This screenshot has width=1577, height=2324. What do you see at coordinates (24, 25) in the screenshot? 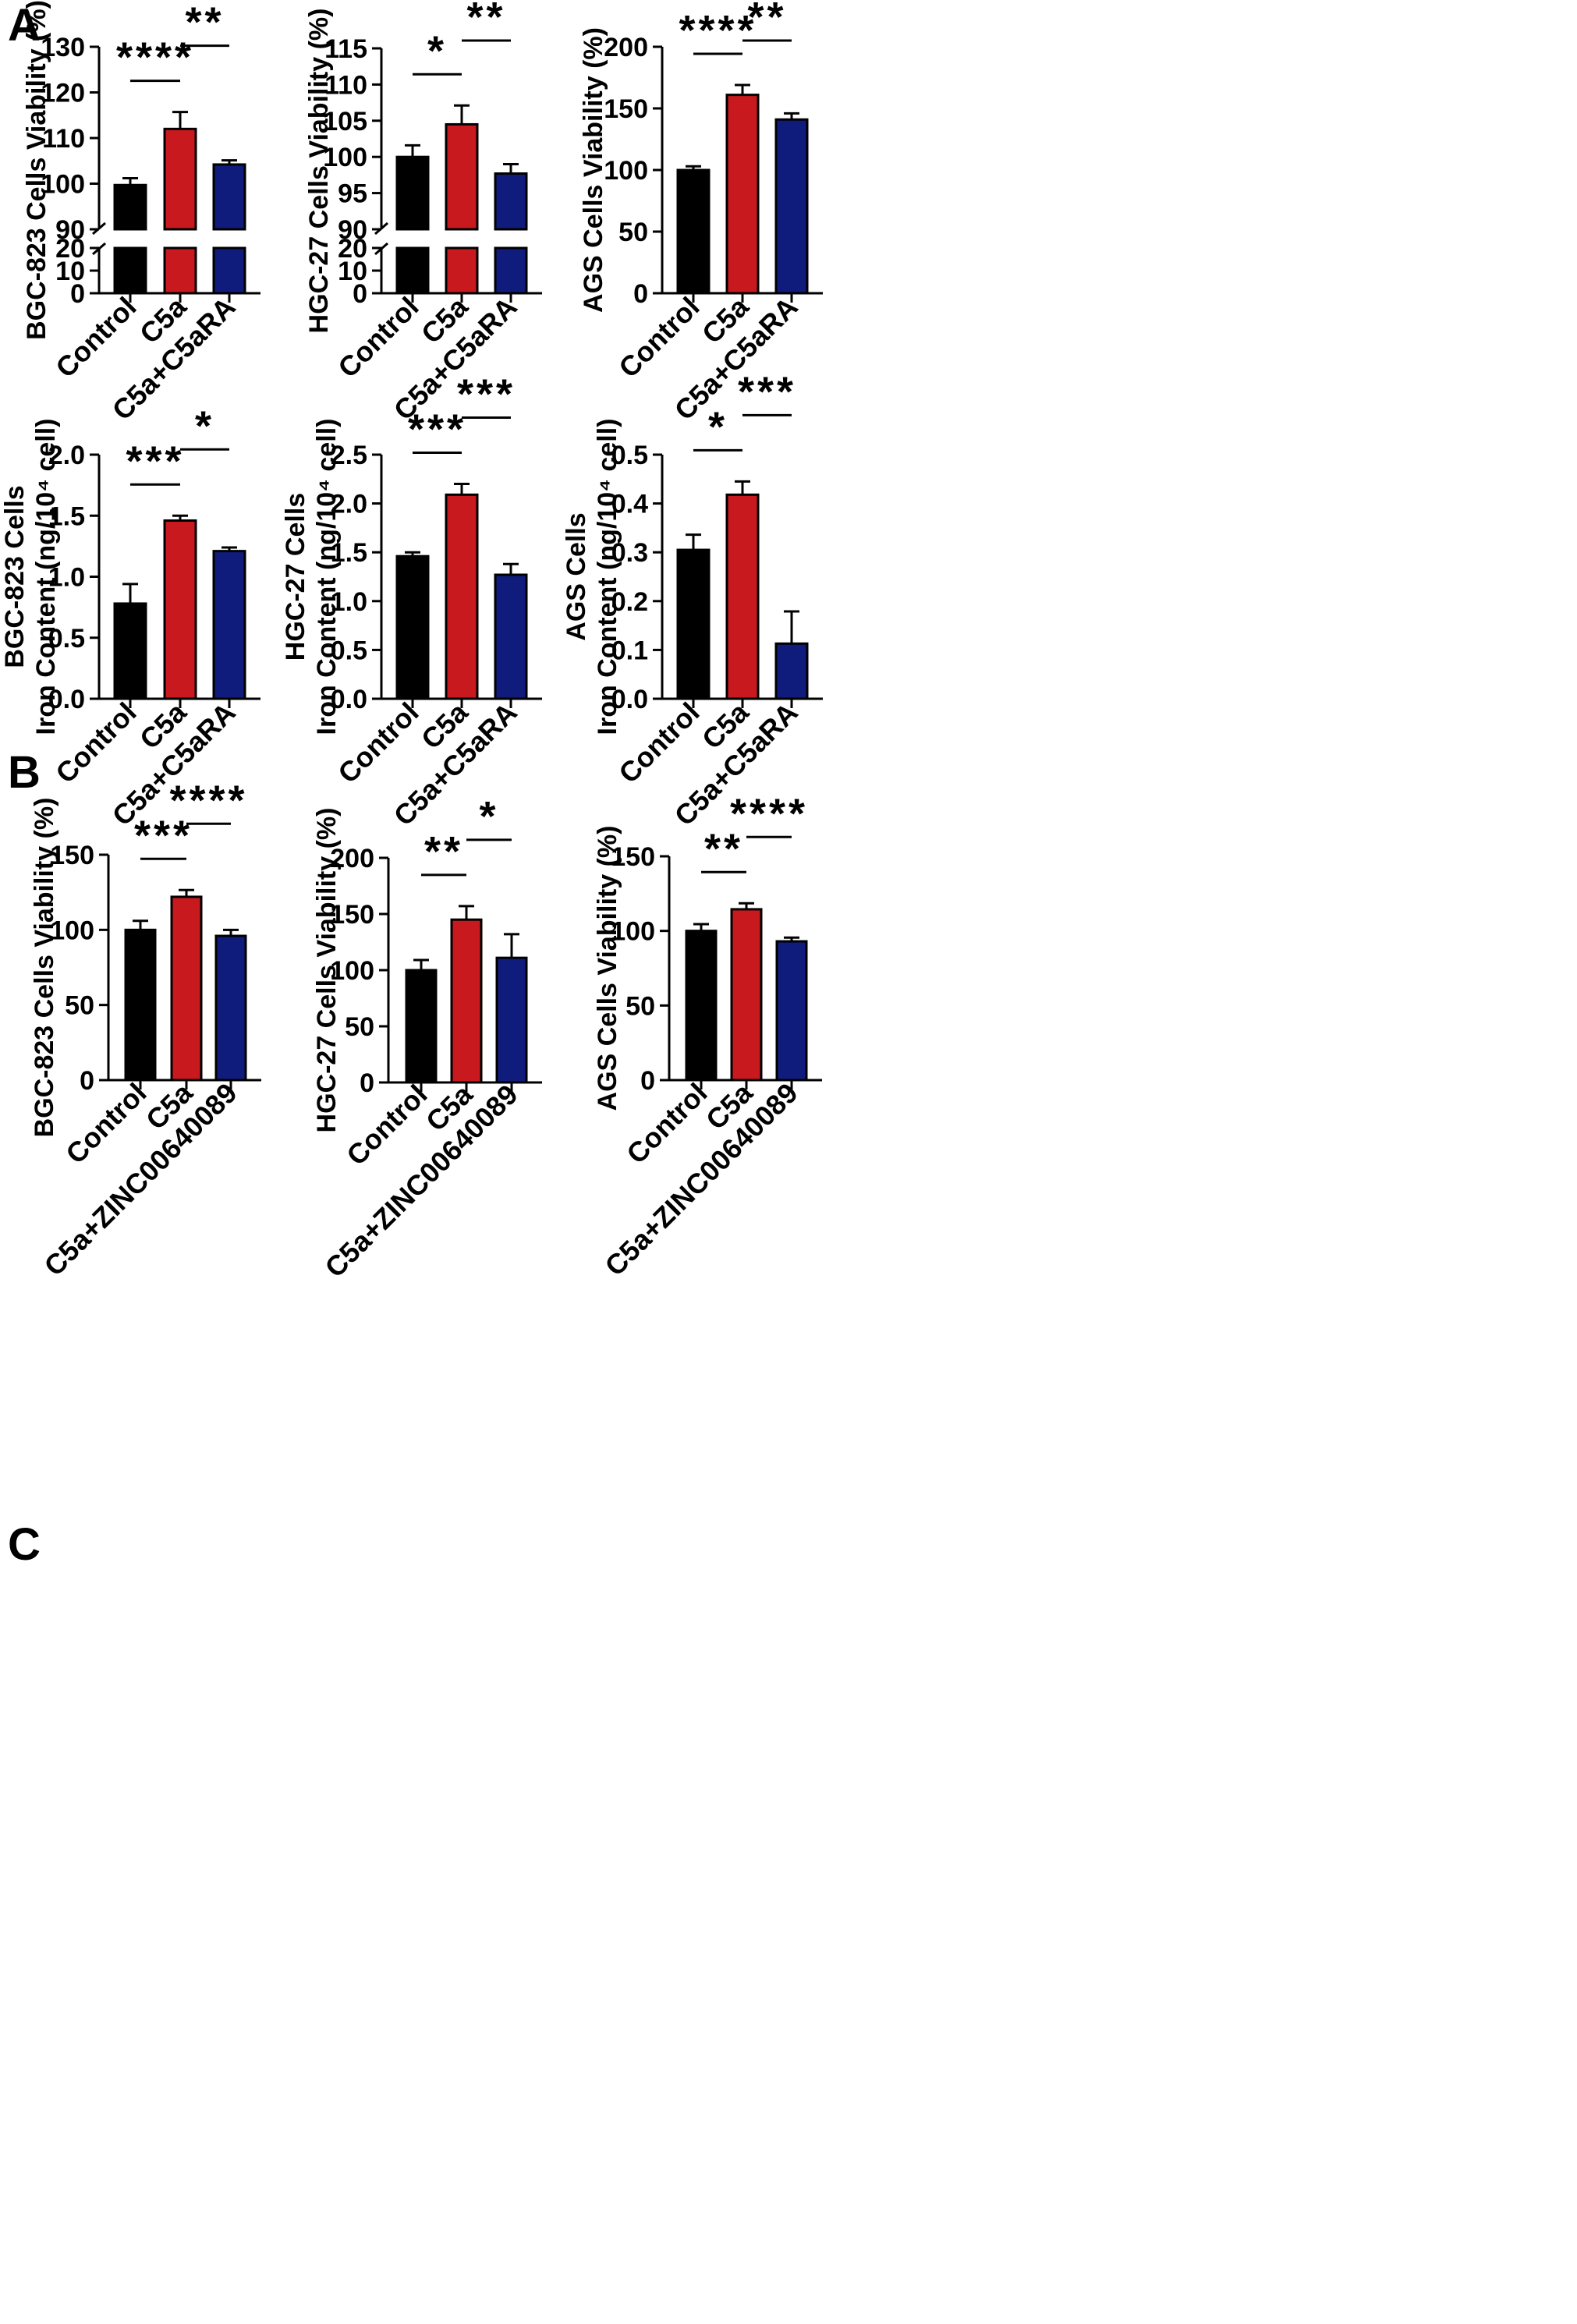
I see `panel-letter-a: A` at bounding box center [24, 25].